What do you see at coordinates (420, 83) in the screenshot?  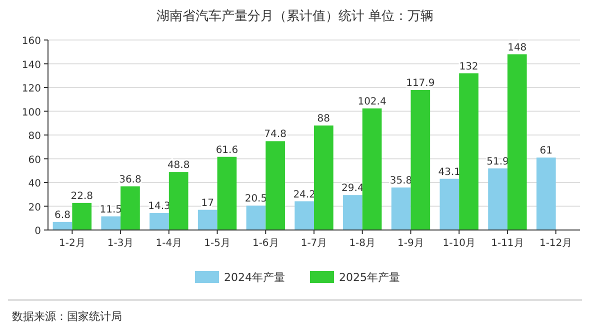 I see `data-label: 117.9` at bounding box center [420, 83].